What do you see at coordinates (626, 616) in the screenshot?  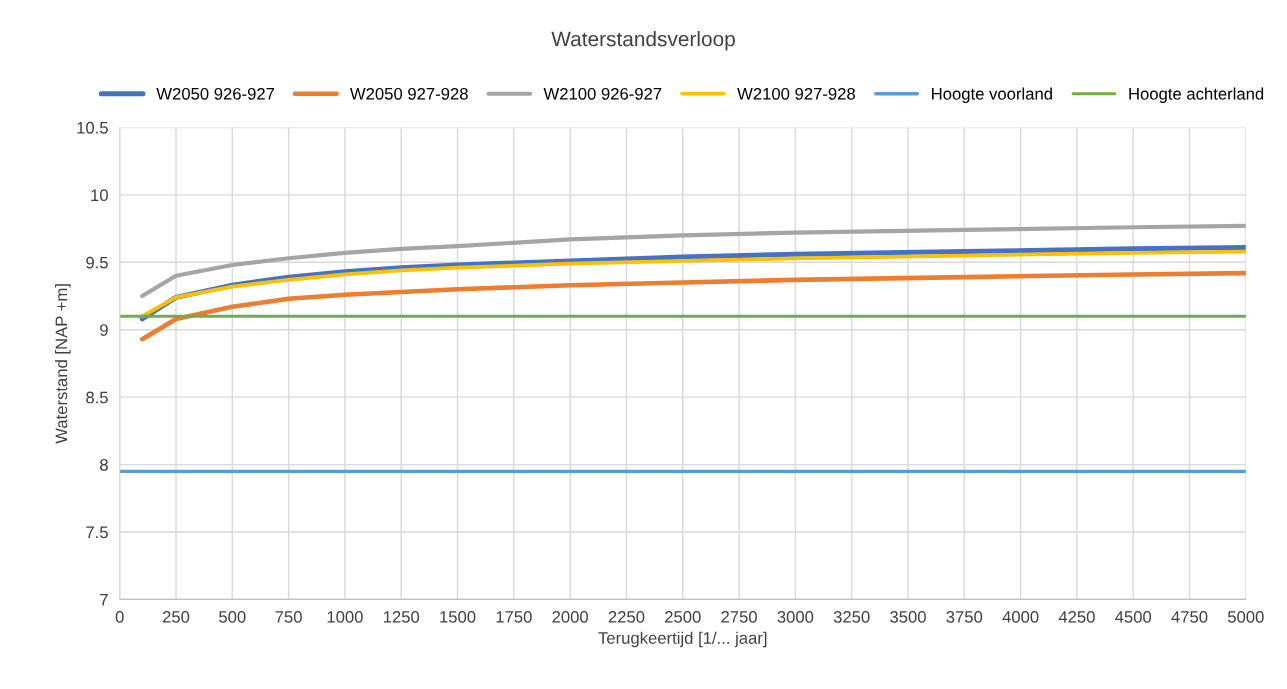 I see `x-tick-label: 2250` at bounding box center [626, 616].